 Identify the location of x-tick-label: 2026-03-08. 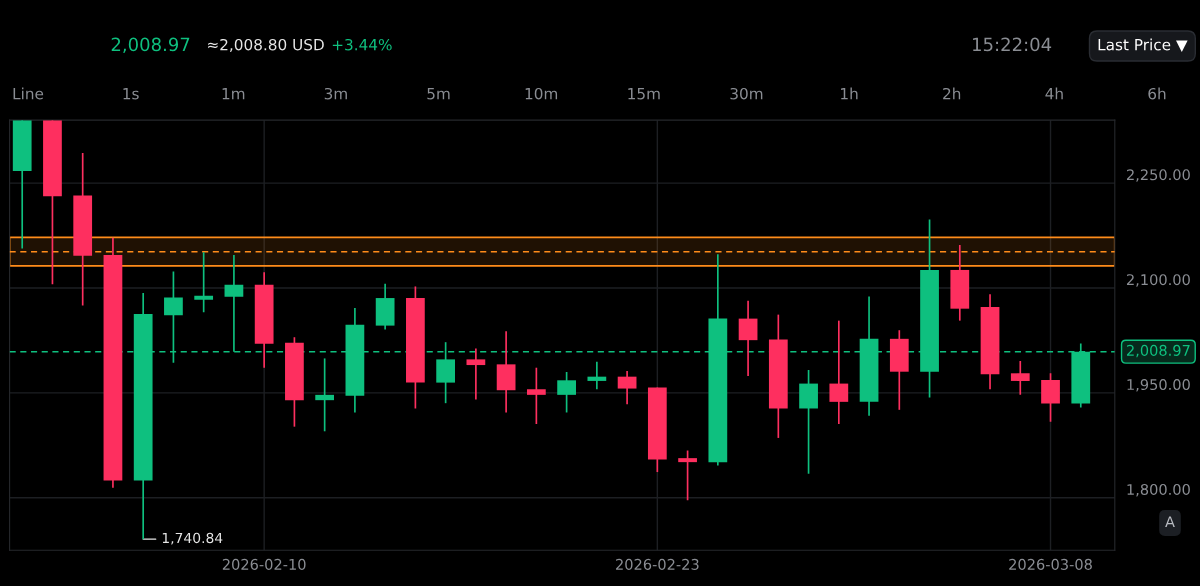
(1050, 564).